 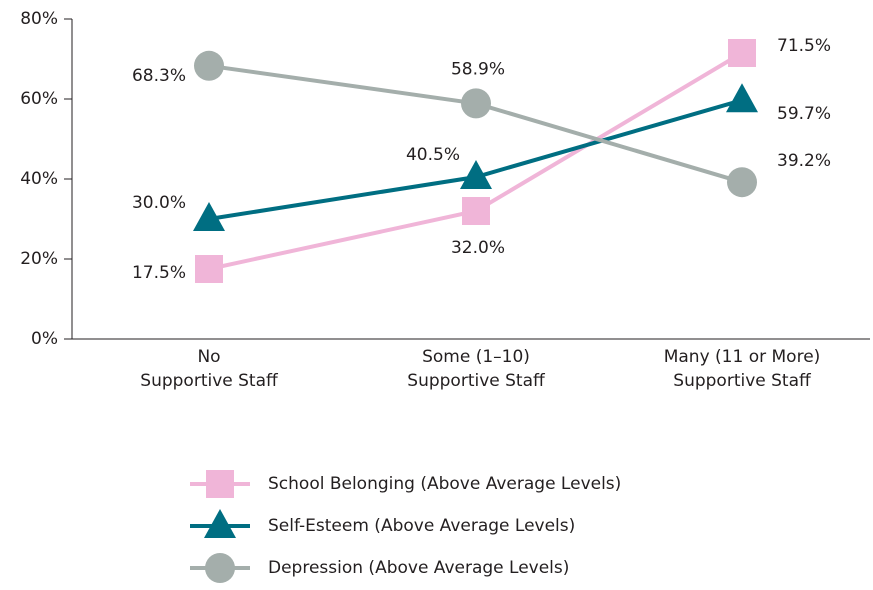 I want to click on data-label: 39.2%, so click(x=804, y=161).